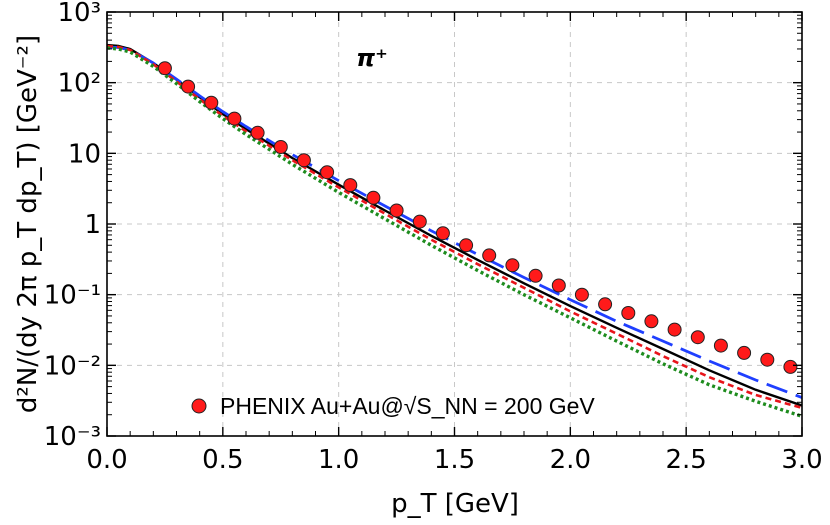 The height and width of the screenshot is (525, 830). Describe the element at coordinates (72, 366) in the screenshot. I see `y-tick-label: 10⁻²` at that location.